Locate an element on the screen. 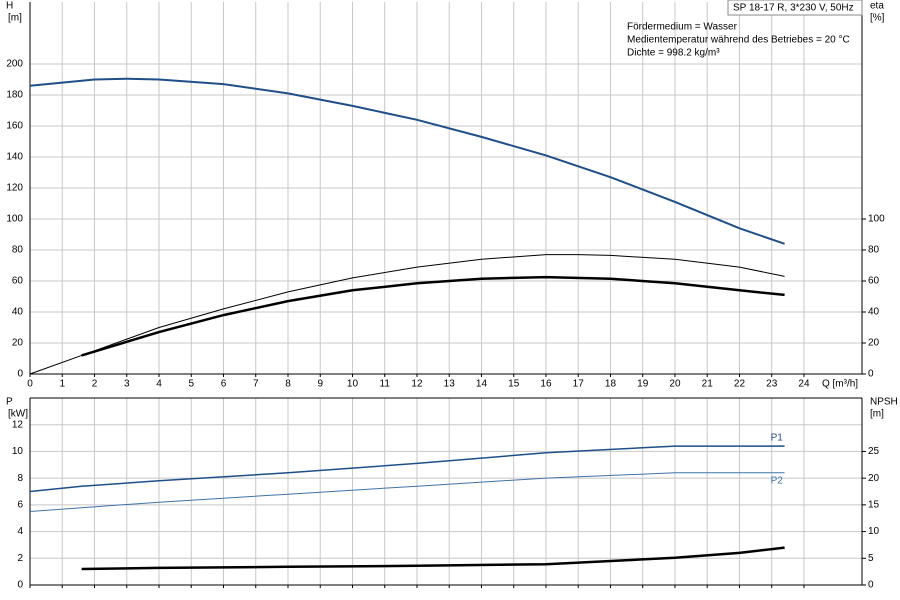  x-tick-label: 23 is located at coordinates (772, 384).